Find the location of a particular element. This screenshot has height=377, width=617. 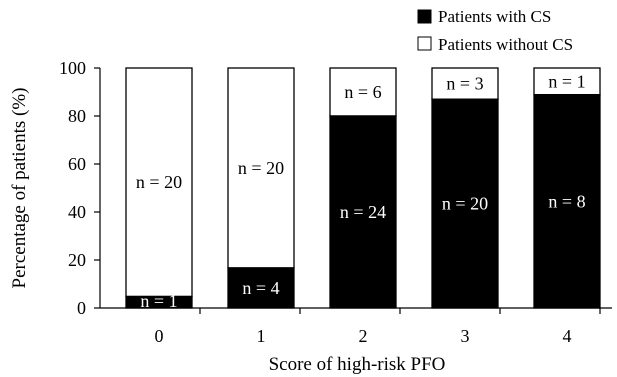

y-tick-label: 80 is located at coordinates (77, 116).